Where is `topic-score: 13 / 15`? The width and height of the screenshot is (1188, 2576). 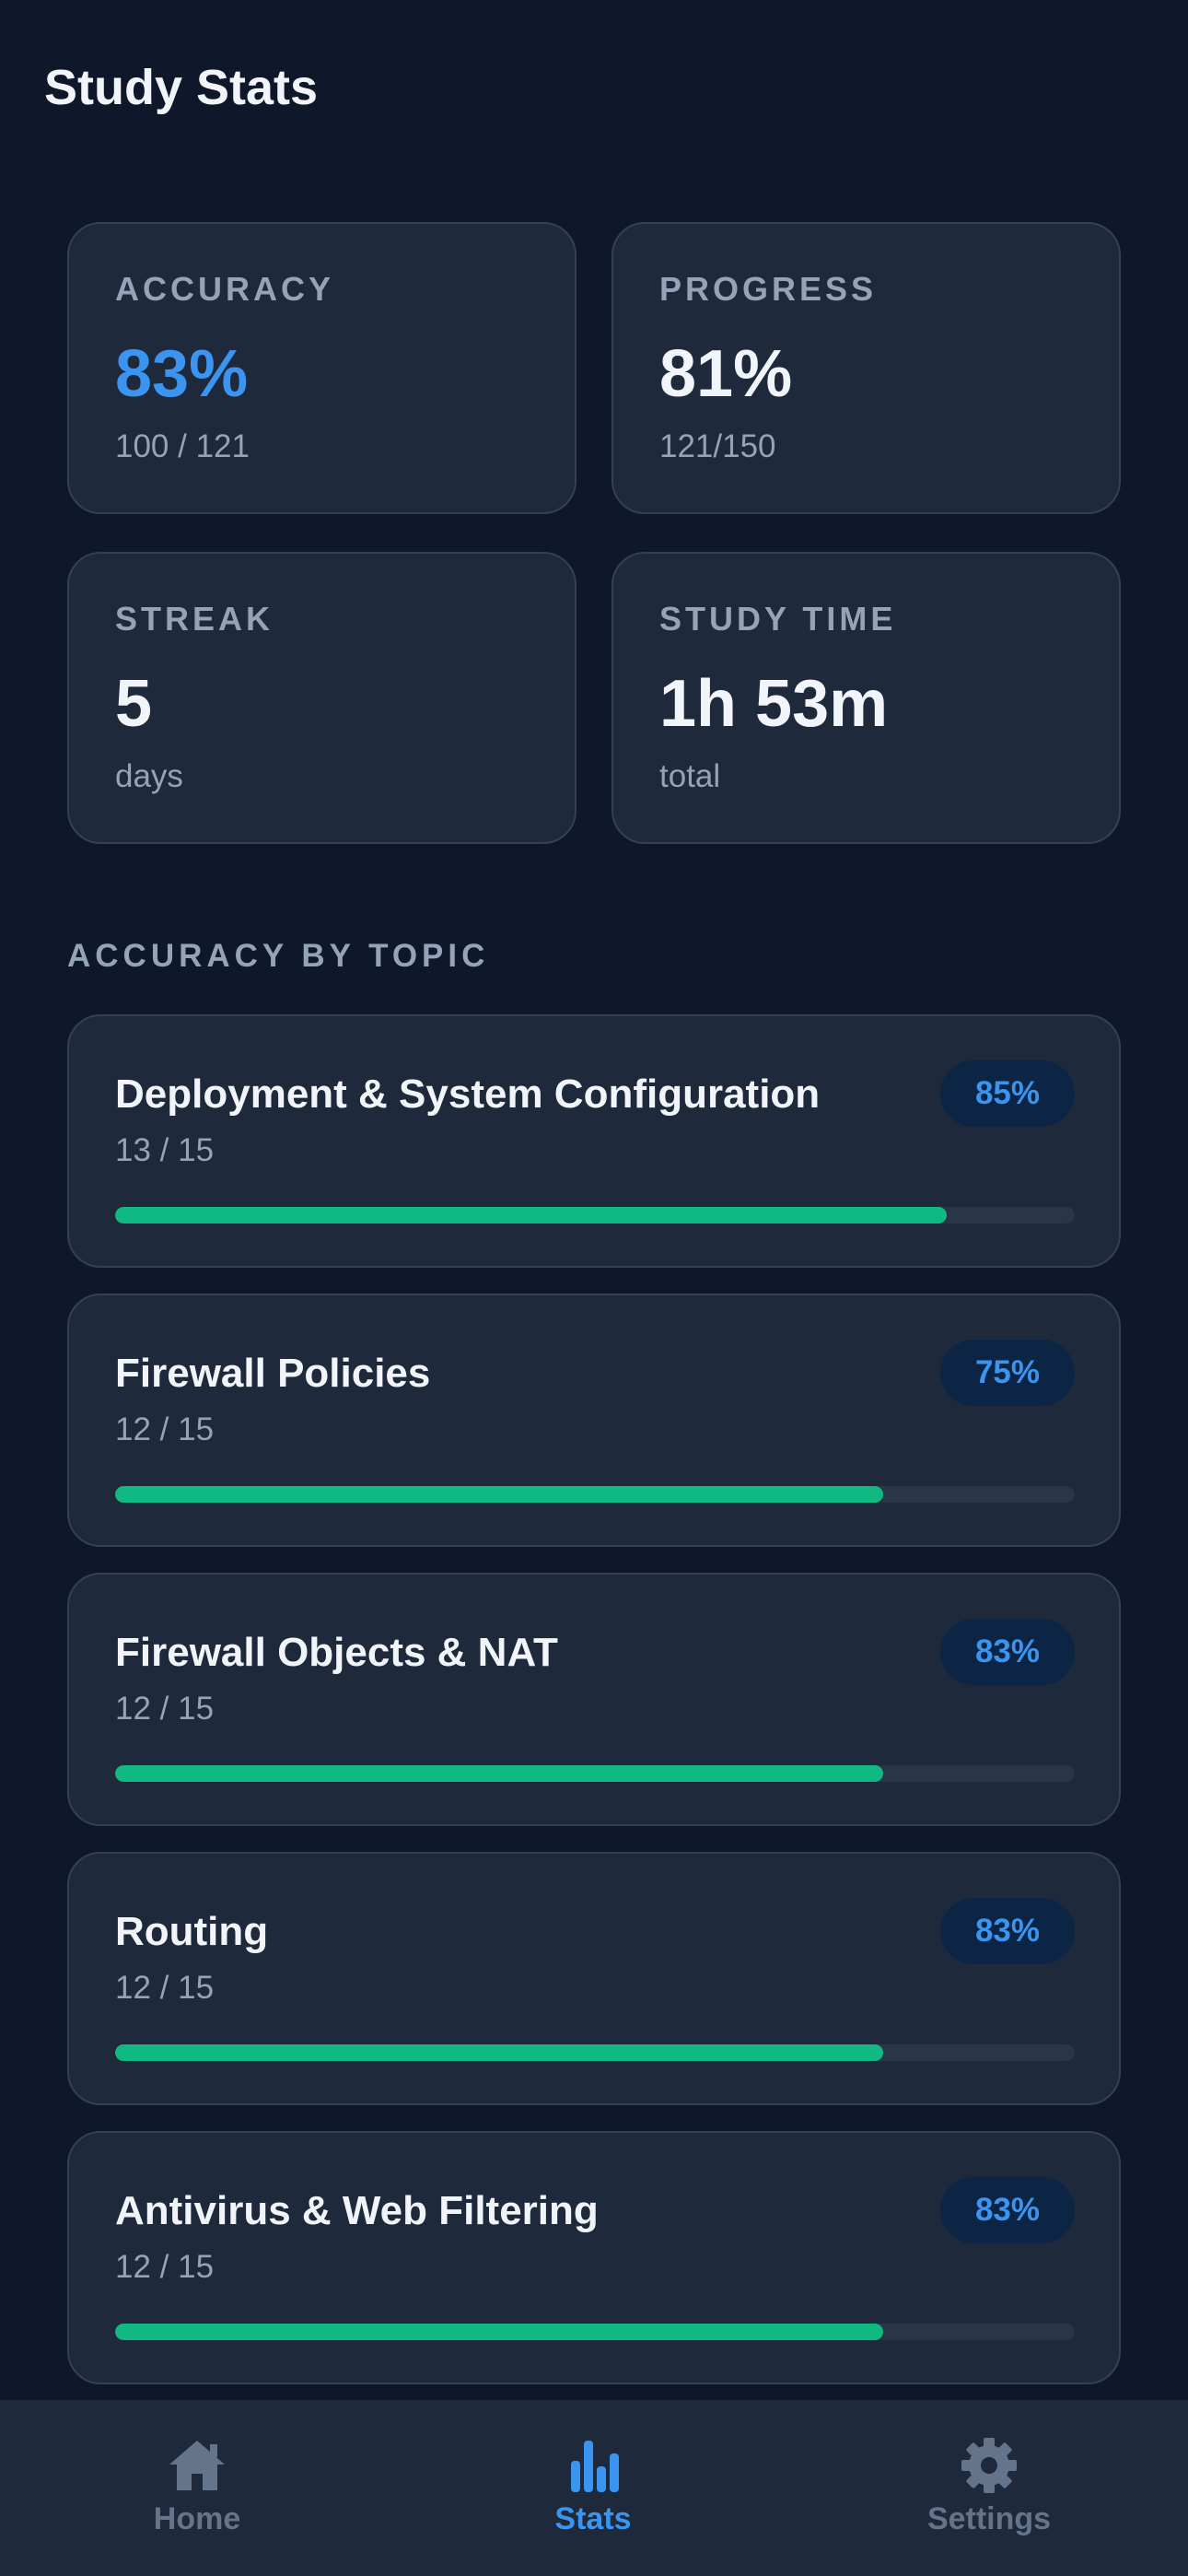 topic-score: 13 / 15 is located at coordinates (165, 1150).